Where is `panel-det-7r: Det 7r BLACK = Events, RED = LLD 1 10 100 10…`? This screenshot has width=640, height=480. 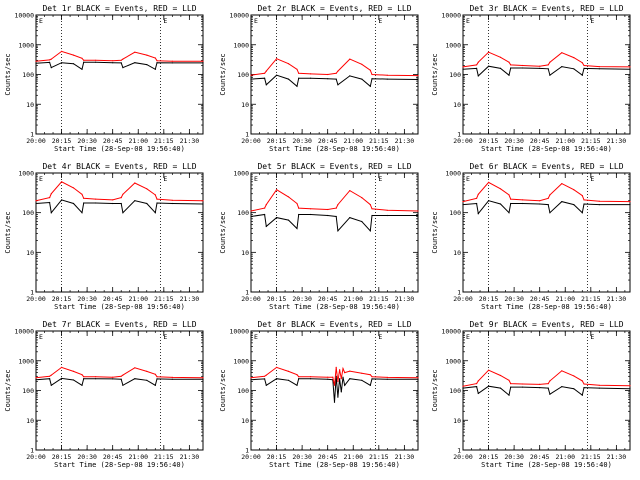
panel-det-7r: Det 7r BLACK = Events, RED = LLD 1 10 100 10… is located at coordinates (104, 394).